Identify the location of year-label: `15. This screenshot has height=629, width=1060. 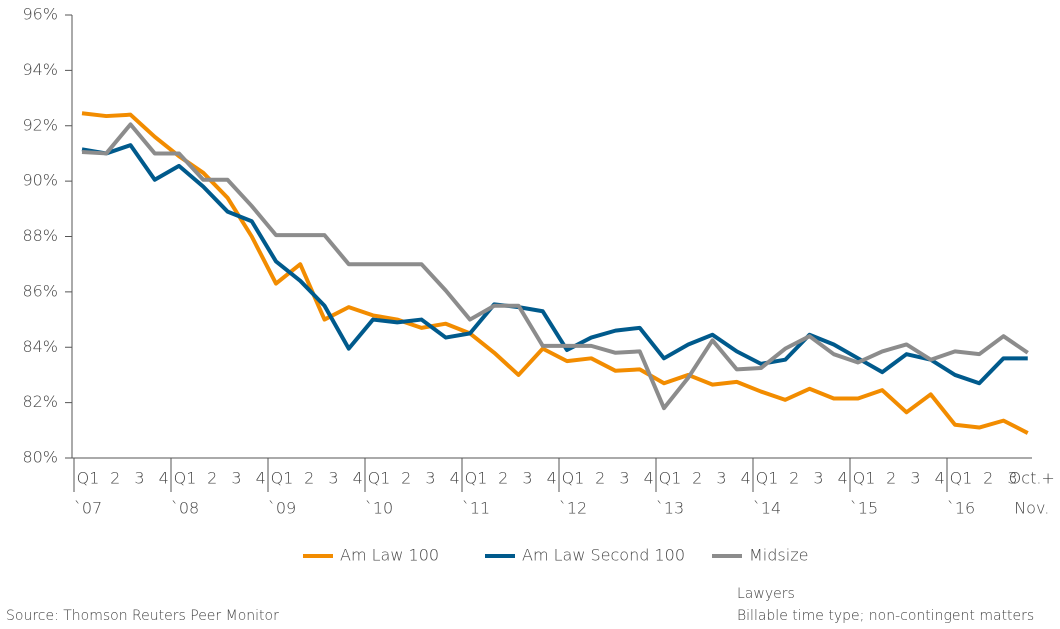
(864, 508).